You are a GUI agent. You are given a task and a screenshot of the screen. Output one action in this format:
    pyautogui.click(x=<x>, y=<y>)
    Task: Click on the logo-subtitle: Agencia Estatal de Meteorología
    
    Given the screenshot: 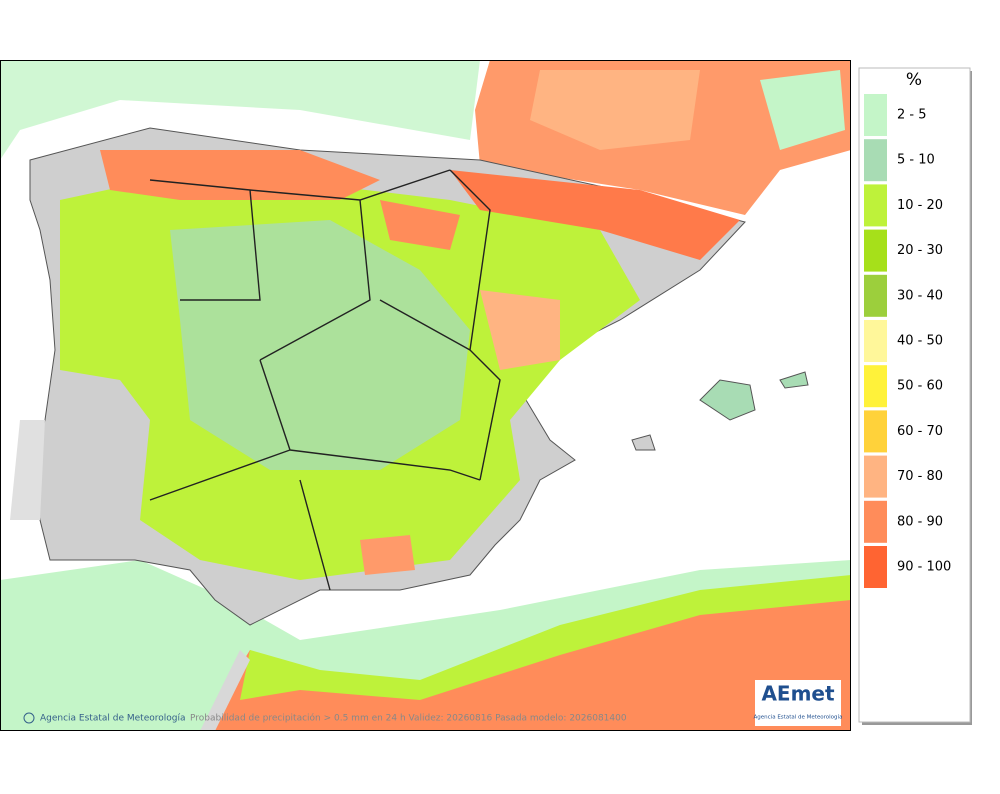 What is the action you would take?
    pyautogui.click(x=798, y=717)
    